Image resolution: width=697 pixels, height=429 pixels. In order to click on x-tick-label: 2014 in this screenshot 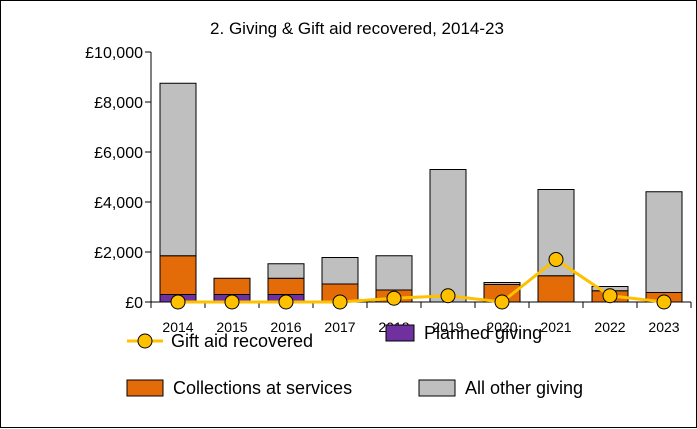, I will do `click(177, 327)`.